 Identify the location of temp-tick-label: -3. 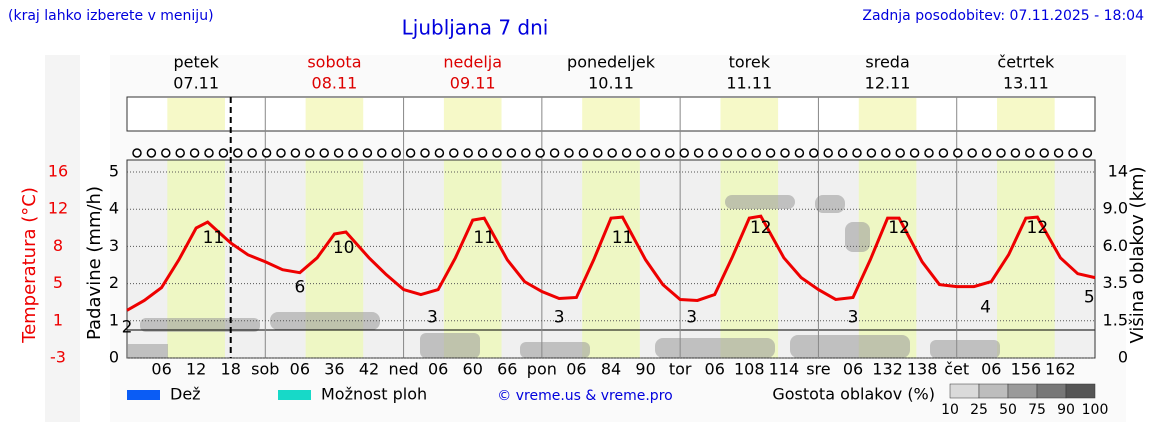
(58, 357).